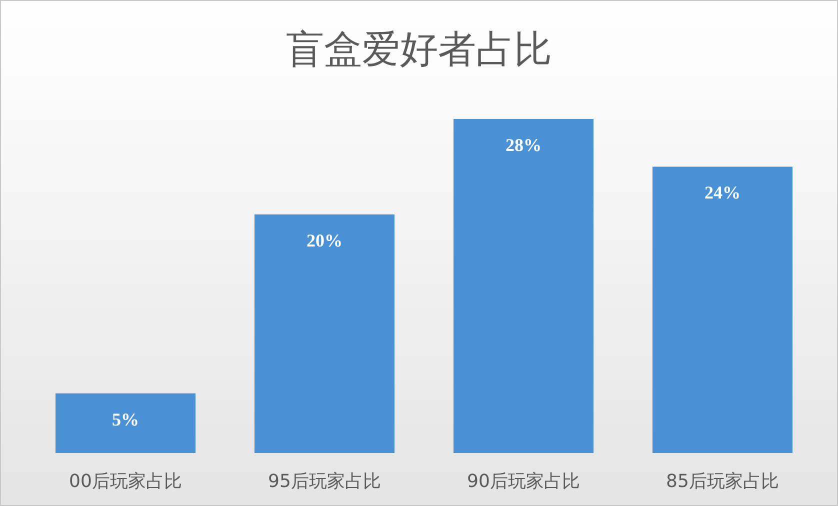 This screenshot has width=838, height=506. Describe the element at coordinates (324, 240) in the screenshot. I see `data-label: 20%` at that location.